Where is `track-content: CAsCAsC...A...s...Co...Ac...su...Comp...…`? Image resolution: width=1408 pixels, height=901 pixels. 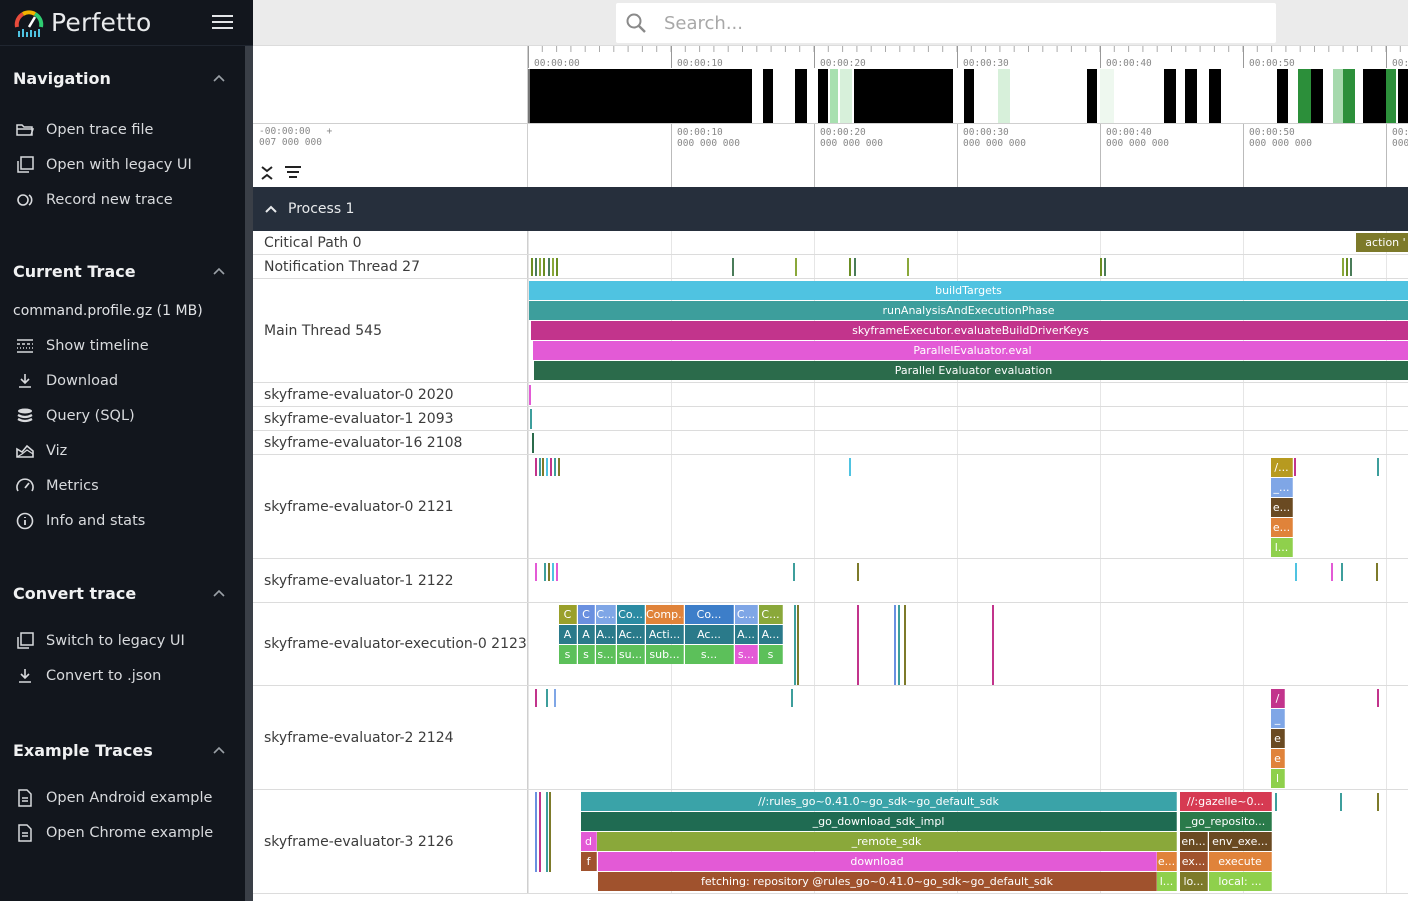
track-content: CAsCAsC...A...s...Co...Ac...su...Comp...… is located at coordinates (968, 644).